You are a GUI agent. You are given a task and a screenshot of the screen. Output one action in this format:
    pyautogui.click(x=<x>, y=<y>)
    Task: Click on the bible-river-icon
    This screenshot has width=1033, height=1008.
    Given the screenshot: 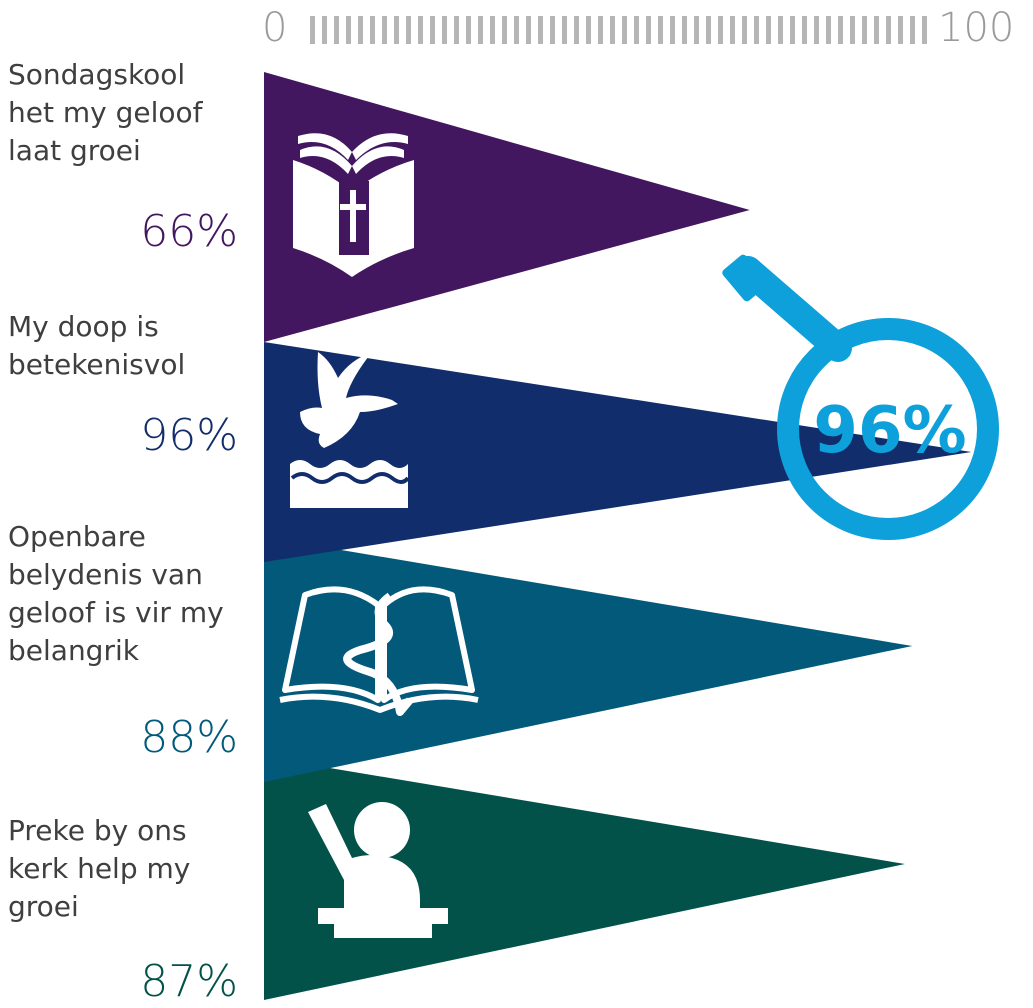 What is the action you would take?
    pyautogui.click(x=379, y=651)
    